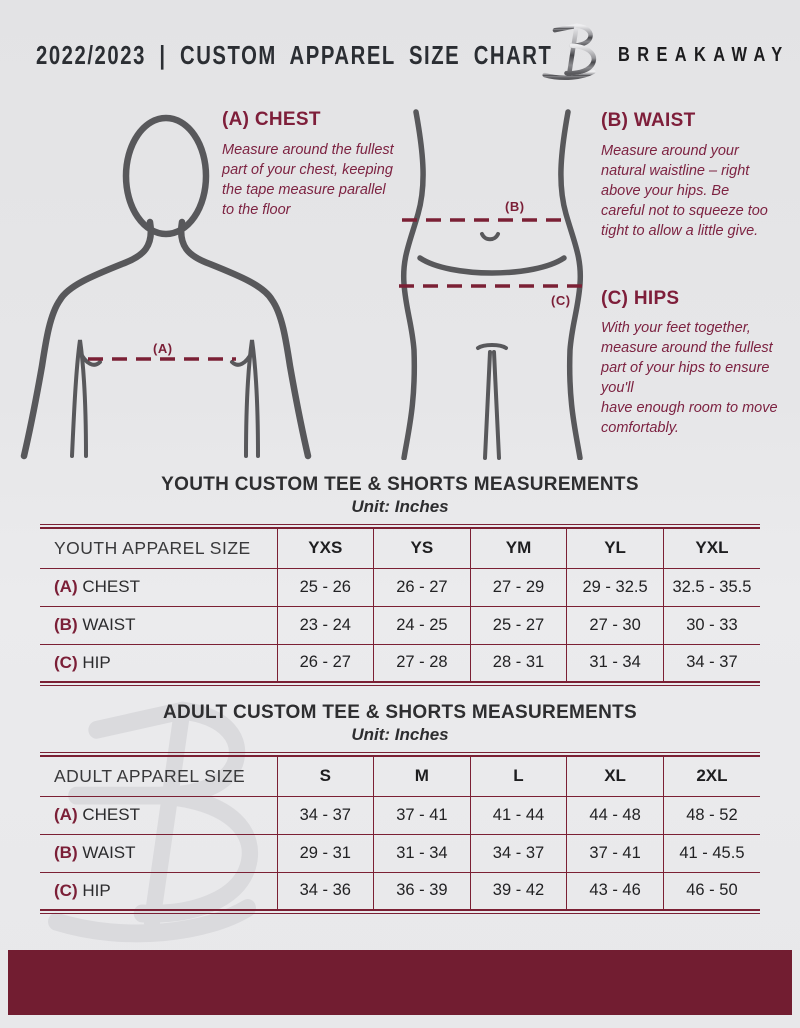  Describe the element at coordinates (518, 663) in the screenshot. I see `measurement-value-cell: 28 - 31` at that location.